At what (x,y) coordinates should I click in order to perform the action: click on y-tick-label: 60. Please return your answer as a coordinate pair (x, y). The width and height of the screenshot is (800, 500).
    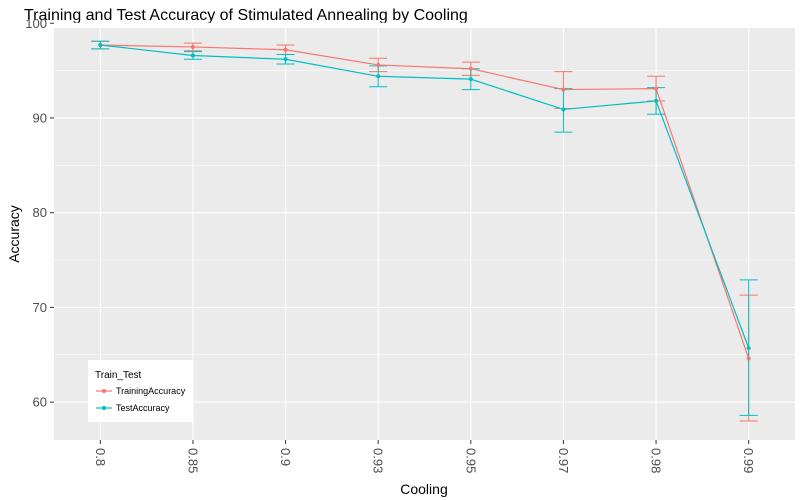
    Looking at the image, I should click on (40, 402).